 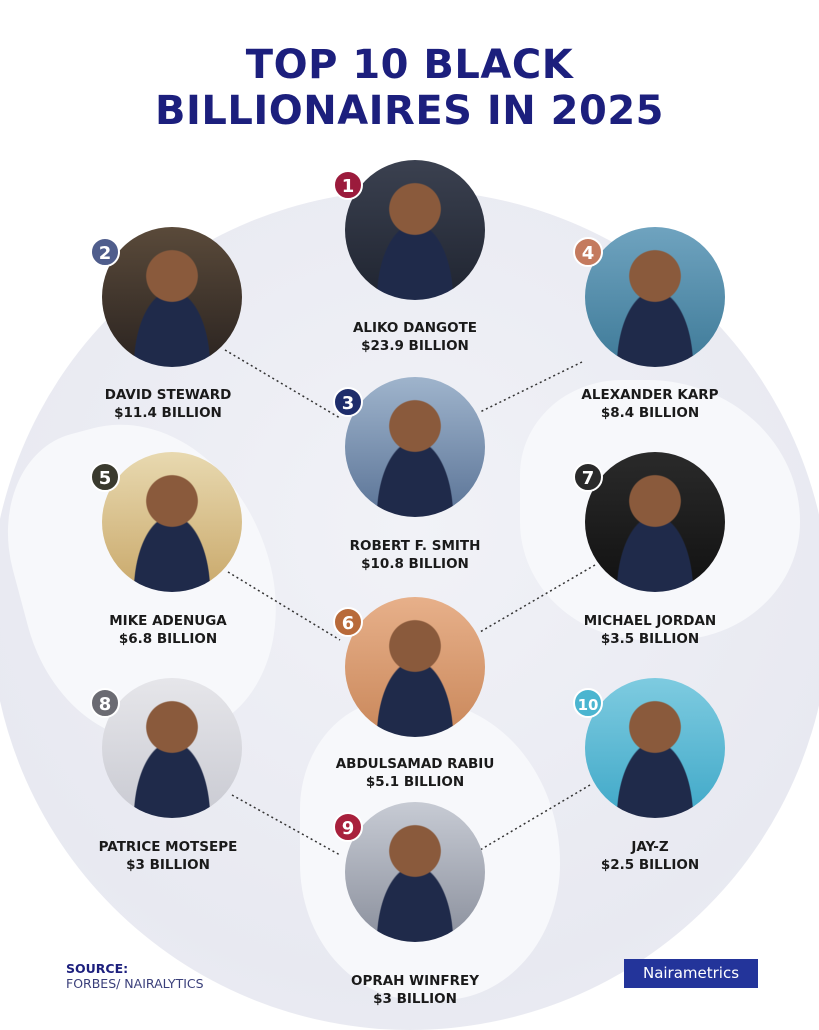 I want to click on billionaire-label-9: OPRAH WINFREY $3 BILLION, so click(x=415, y=990).